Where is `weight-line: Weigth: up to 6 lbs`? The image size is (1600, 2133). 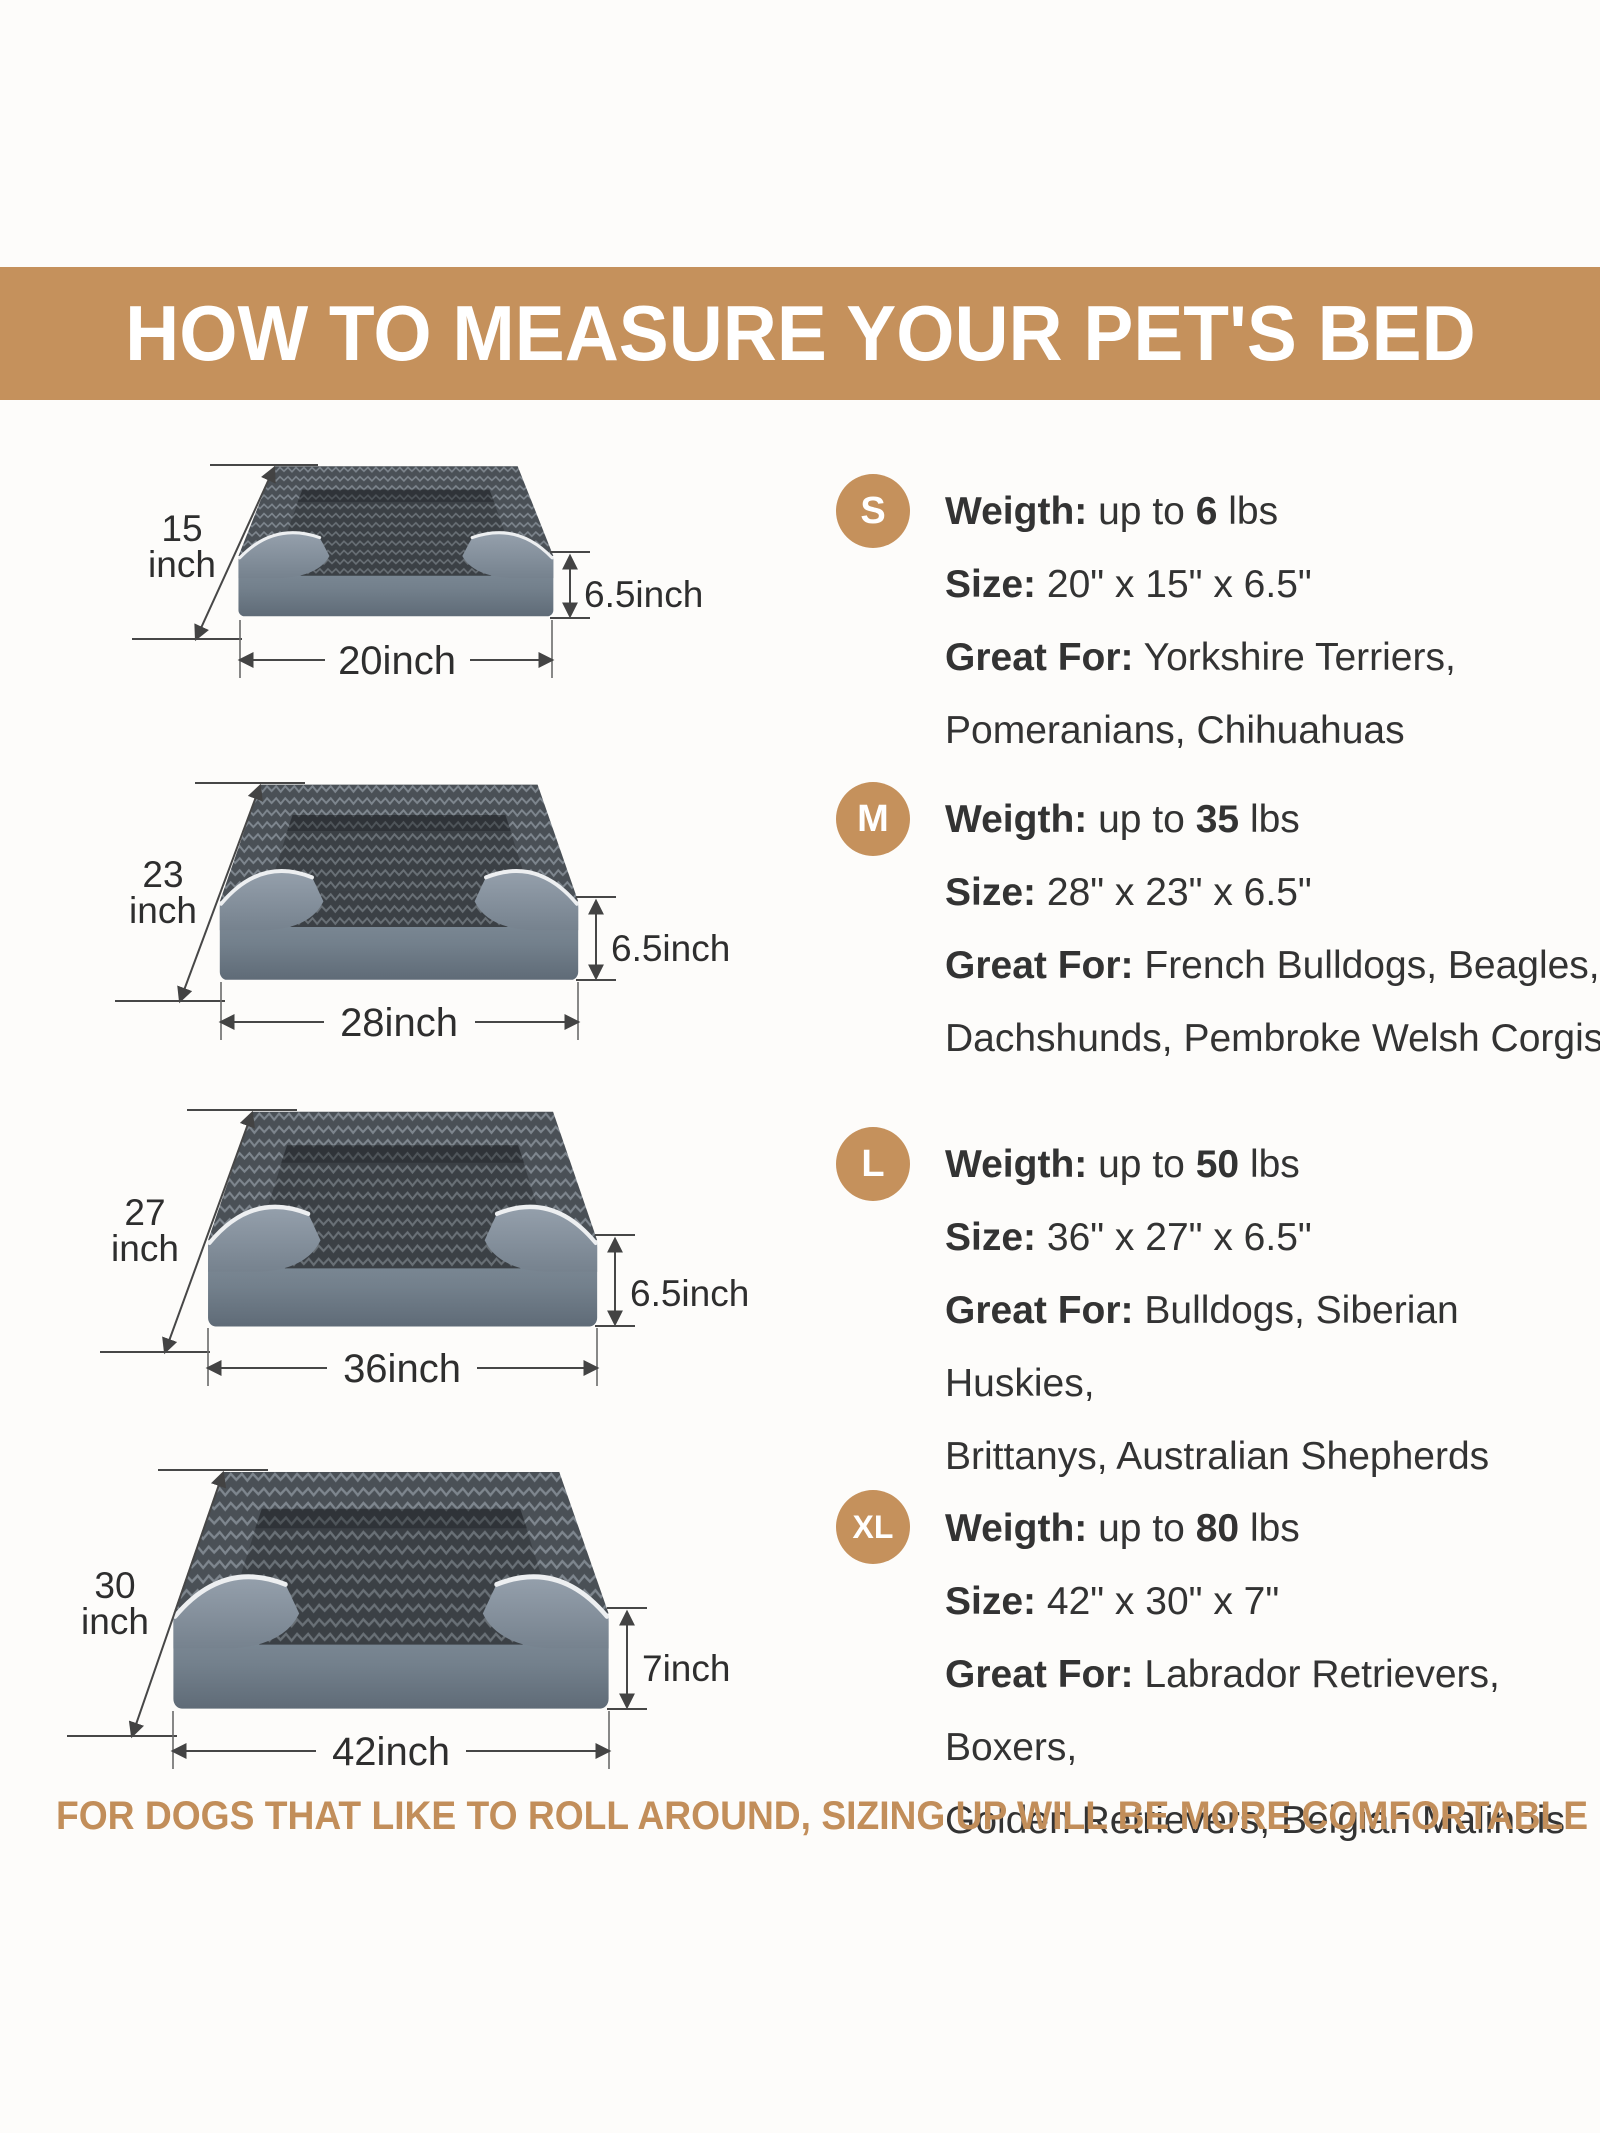 weight-line: Weigth: up to 6 lbs is located at coordinates (1272, 511).